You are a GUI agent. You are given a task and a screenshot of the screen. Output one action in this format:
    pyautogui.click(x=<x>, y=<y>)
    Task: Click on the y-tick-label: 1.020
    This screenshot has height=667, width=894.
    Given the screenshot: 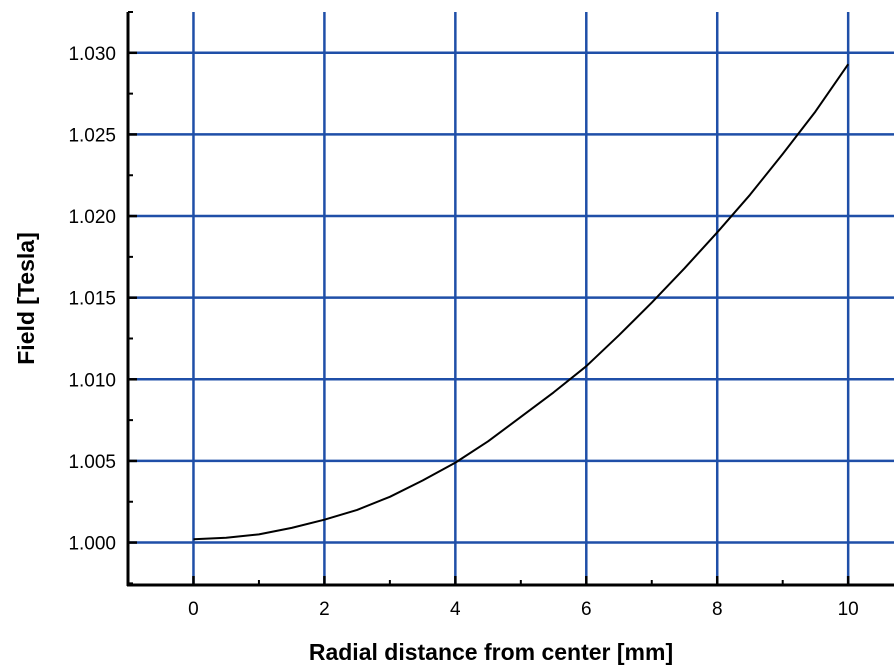 What is the action you would take?
    pyautogui.click(x=92, y=217)
    